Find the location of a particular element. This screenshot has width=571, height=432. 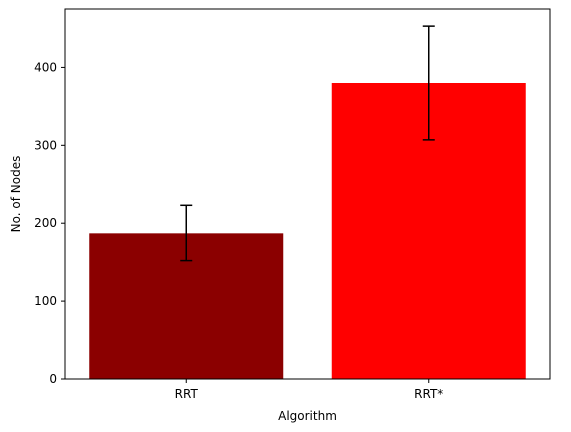

y-tick-label: 300 is located at coordinates (45, 145).